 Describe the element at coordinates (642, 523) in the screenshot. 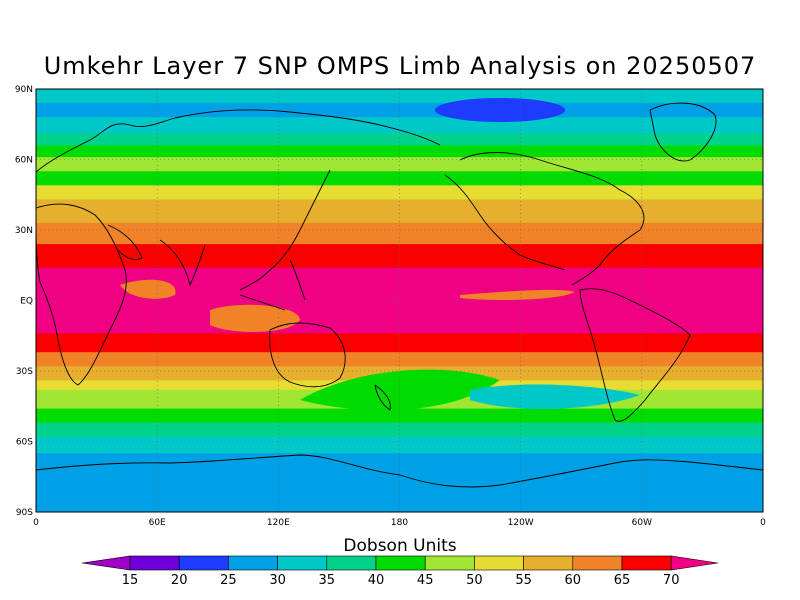

I see `lon-tick-label: 60W` at that location.